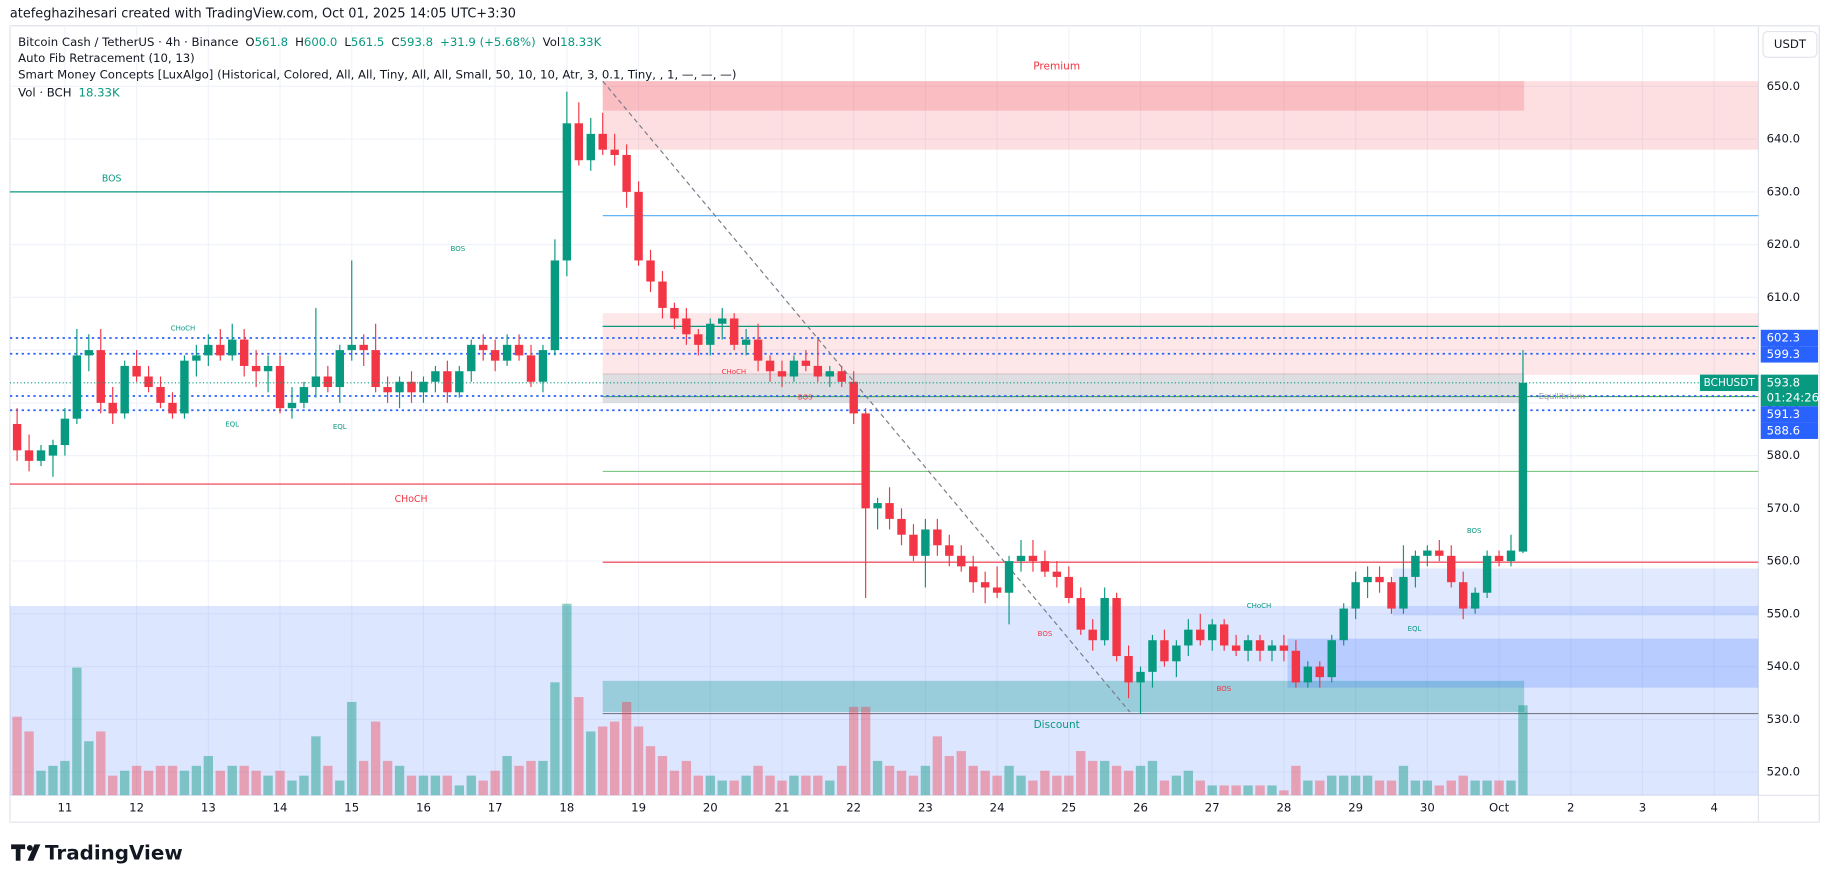 Image resolution: width=1835 pixels, height=887 pixels. What do you see at coordinates (106, 58) in the screenshot?
I see `indicator-legend: Auto Fib Retracement (10, 13)` at bounding box center [106, 58].